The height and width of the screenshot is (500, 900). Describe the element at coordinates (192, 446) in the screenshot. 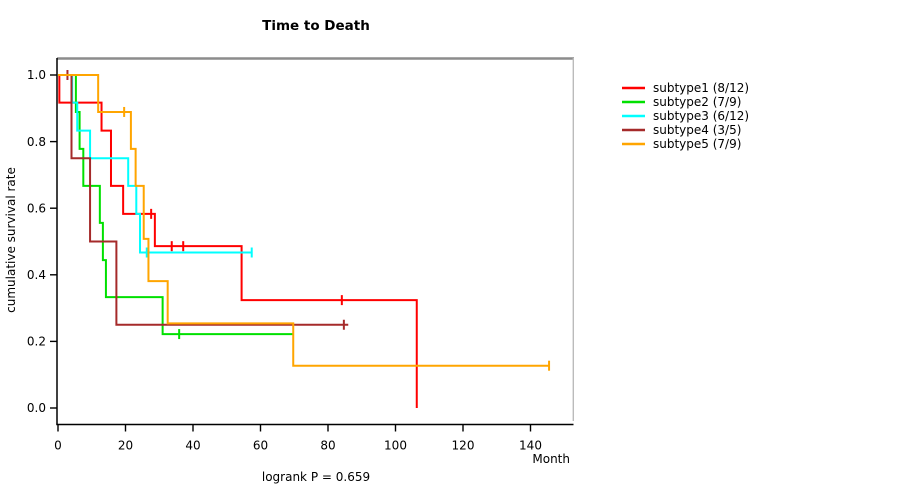

I see `x-tick-label: 40` at that location.